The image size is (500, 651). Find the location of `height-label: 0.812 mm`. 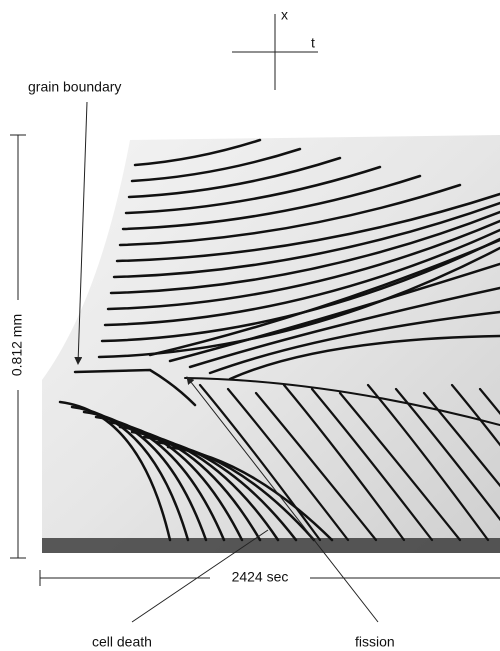

height-label: 0.812 mm is located at coordinates (17, 345).